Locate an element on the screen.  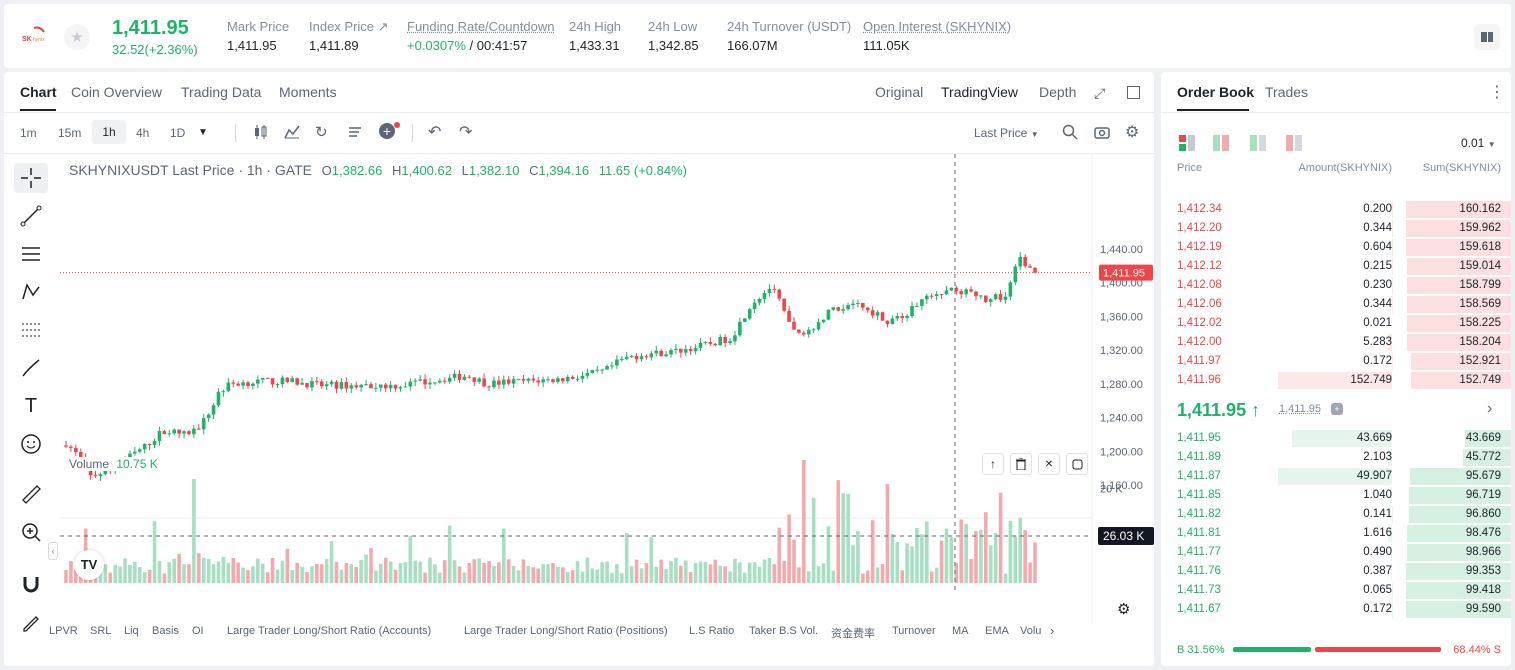
horizontal-lines-tool-icon is located at coordinates (31, 254).